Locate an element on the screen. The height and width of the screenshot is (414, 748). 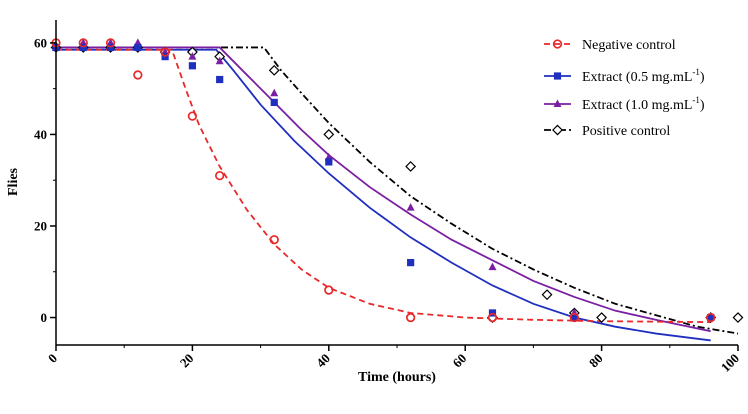
x-tick-label: 20 is located at coordinates (187, 361).